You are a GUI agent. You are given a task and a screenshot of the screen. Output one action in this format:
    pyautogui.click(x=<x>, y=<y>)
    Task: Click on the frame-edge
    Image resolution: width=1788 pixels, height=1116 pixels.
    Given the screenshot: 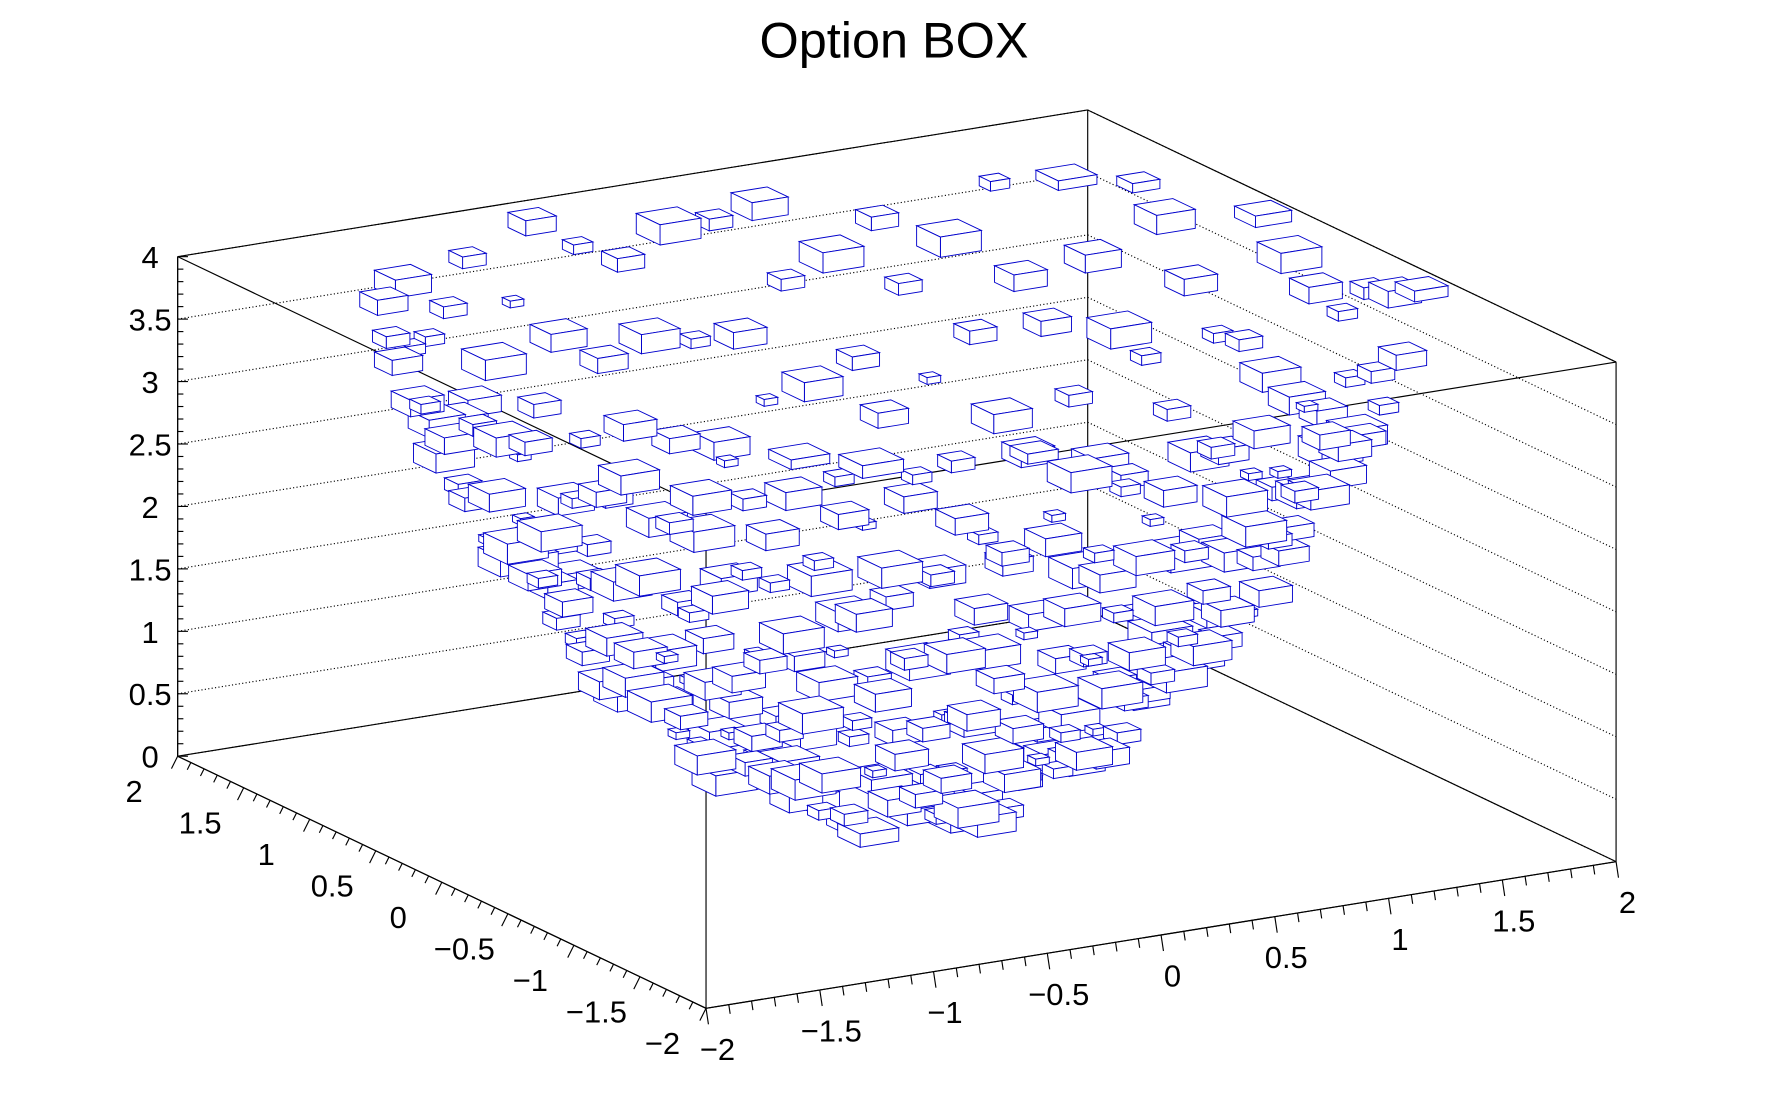 What is the action you would take?
    pyautogui.click(x=1161, y=435)
    